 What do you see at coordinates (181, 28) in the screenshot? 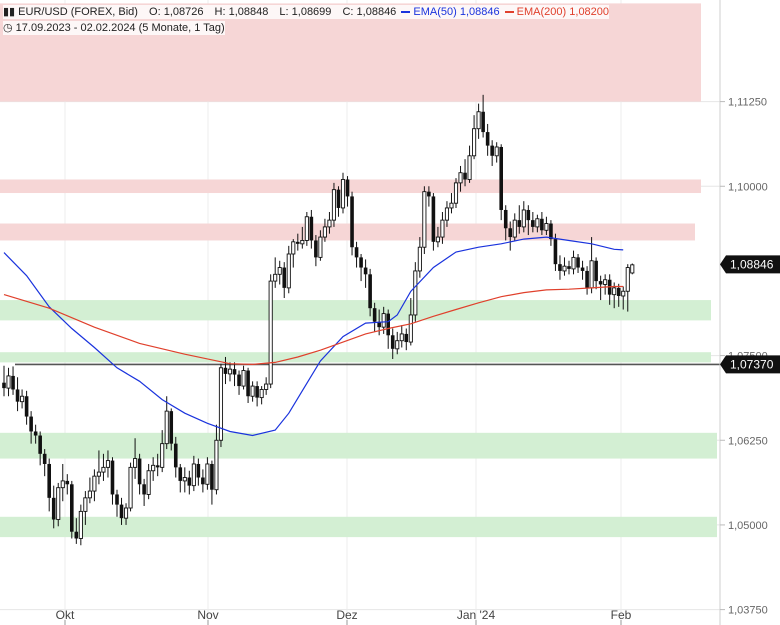
I see `period-label: (5 Monate, 1 Tag)` at bounding box center [181, 28].